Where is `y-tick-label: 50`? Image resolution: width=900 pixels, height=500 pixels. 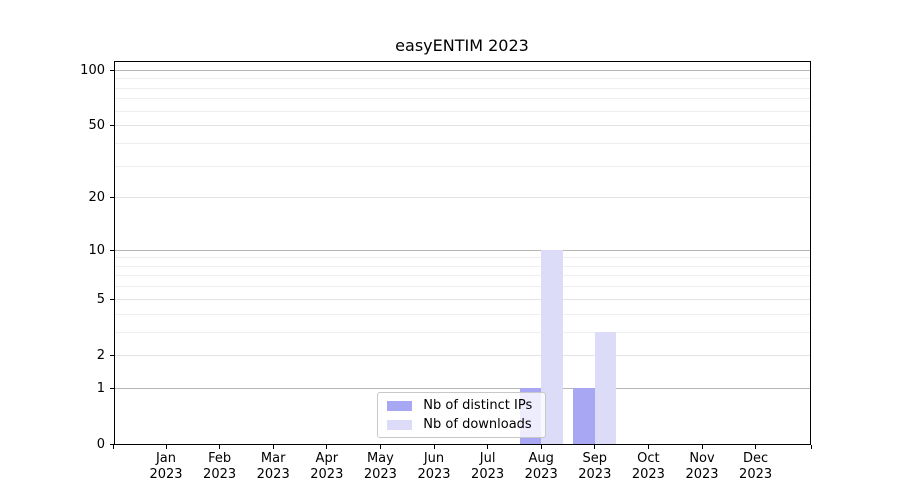
y-tick-label: 50 is located at coordinates (96, 126).